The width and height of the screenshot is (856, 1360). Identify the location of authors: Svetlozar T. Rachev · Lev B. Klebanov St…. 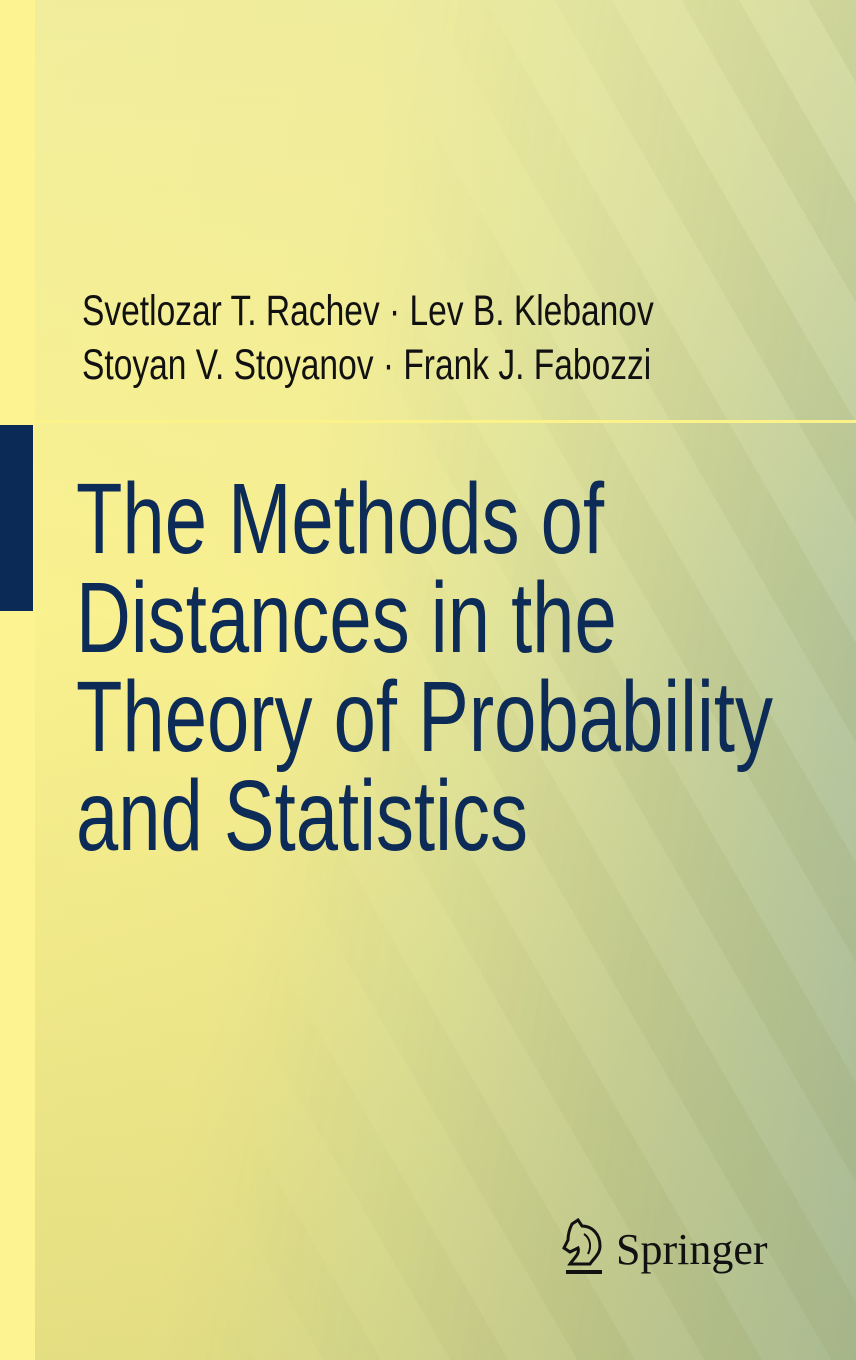
(368, 338).